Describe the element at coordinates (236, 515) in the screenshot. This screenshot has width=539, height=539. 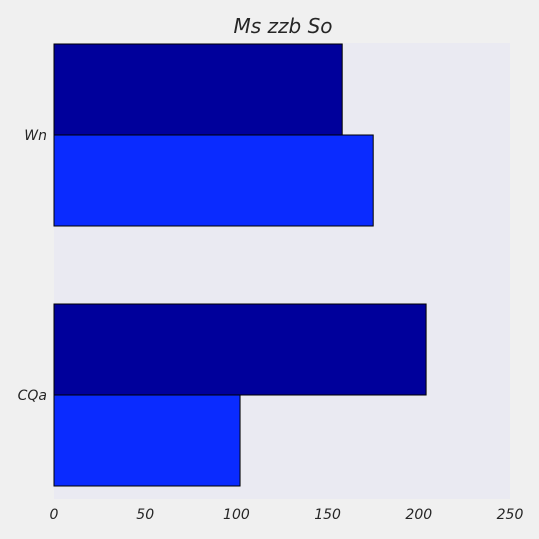
I see `x-tick-label: 100` at that location.